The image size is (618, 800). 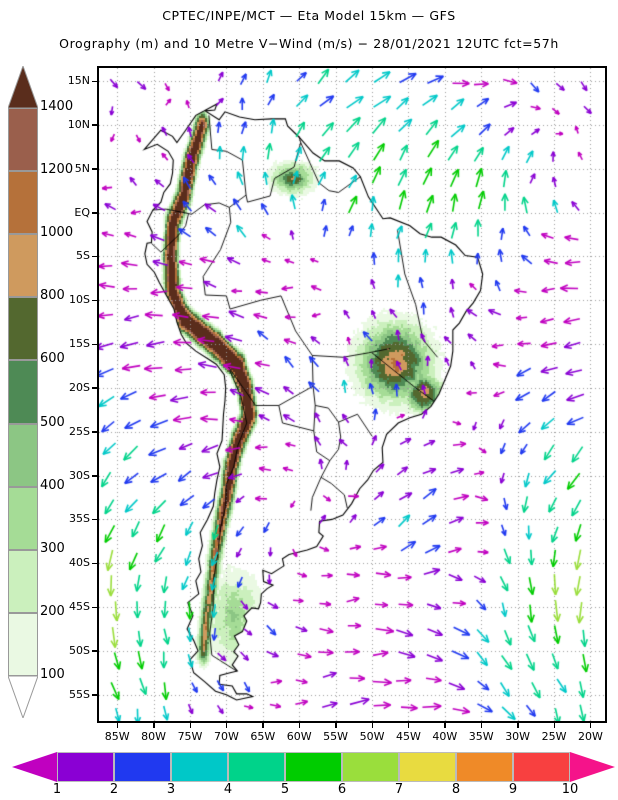 What do you see at coordinates (79, 387) in the screenshot?
I see `lat-axis-label: 20S` at bounding box center [79, 387].